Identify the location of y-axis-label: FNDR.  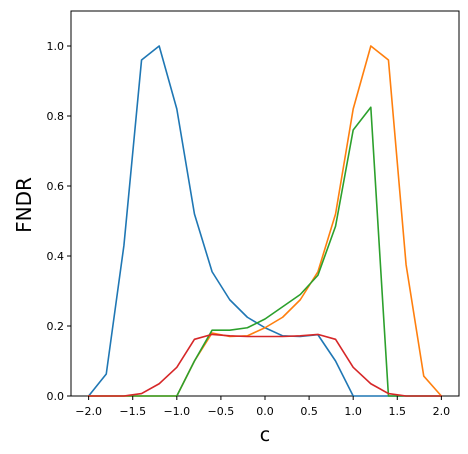
(24, 205).